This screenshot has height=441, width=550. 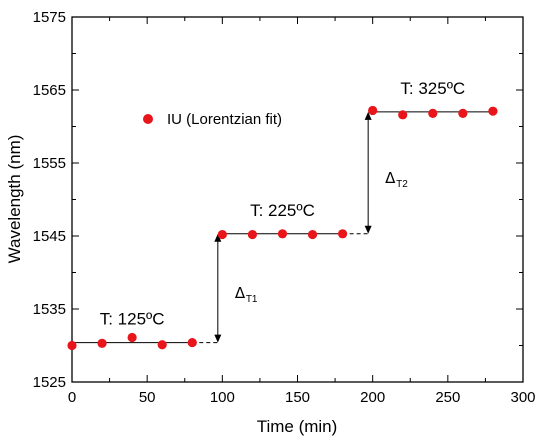 I want to click on y-tick-label: 1575, so click(x=49, y=17).